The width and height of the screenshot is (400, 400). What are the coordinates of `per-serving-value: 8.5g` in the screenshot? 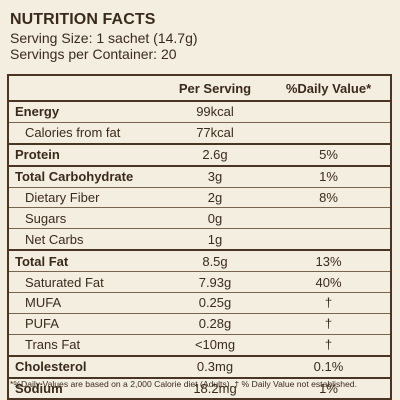 It's located at (215, 261).